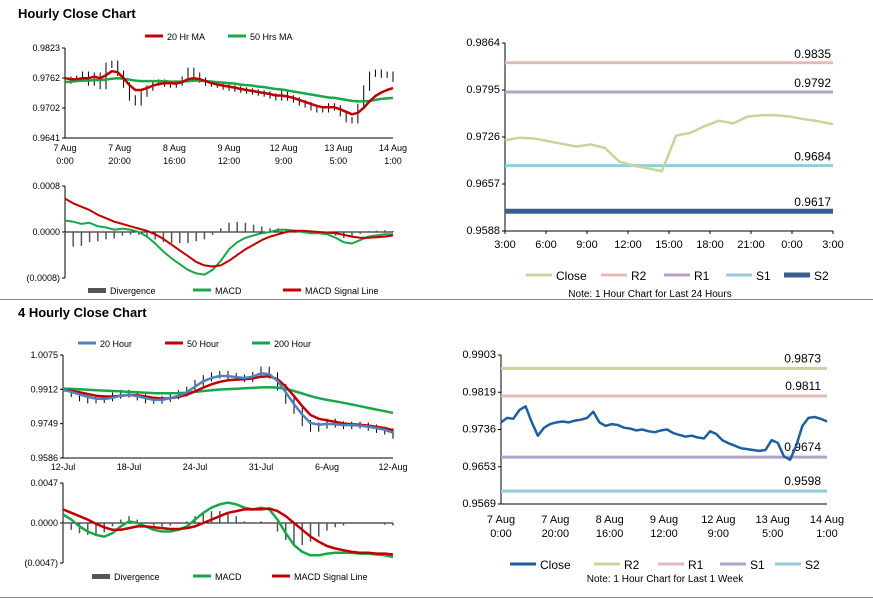  Describe the element at coordinates (65, 161) in the screenshot. I see `hourly-price-xtick-time: 0:00` at that location.